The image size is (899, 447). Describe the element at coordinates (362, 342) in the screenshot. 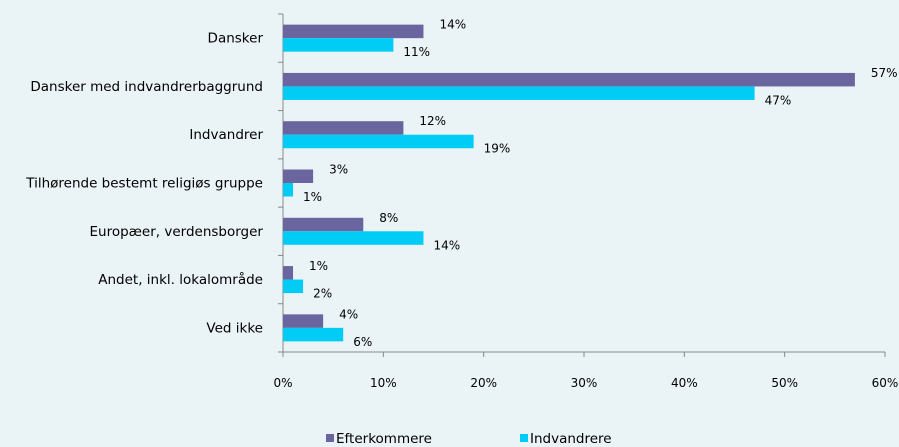

I see `data-label: 6%` at that location.